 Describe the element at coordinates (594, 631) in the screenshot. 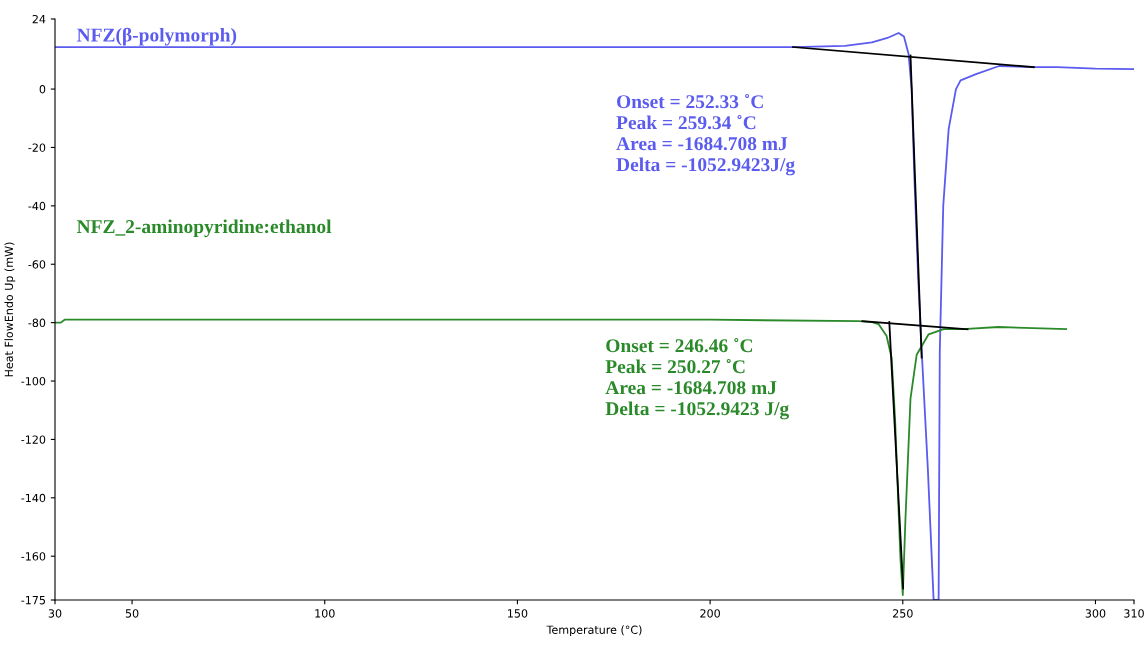

I see `x-axis-title: Temperature (°C)` at that location.